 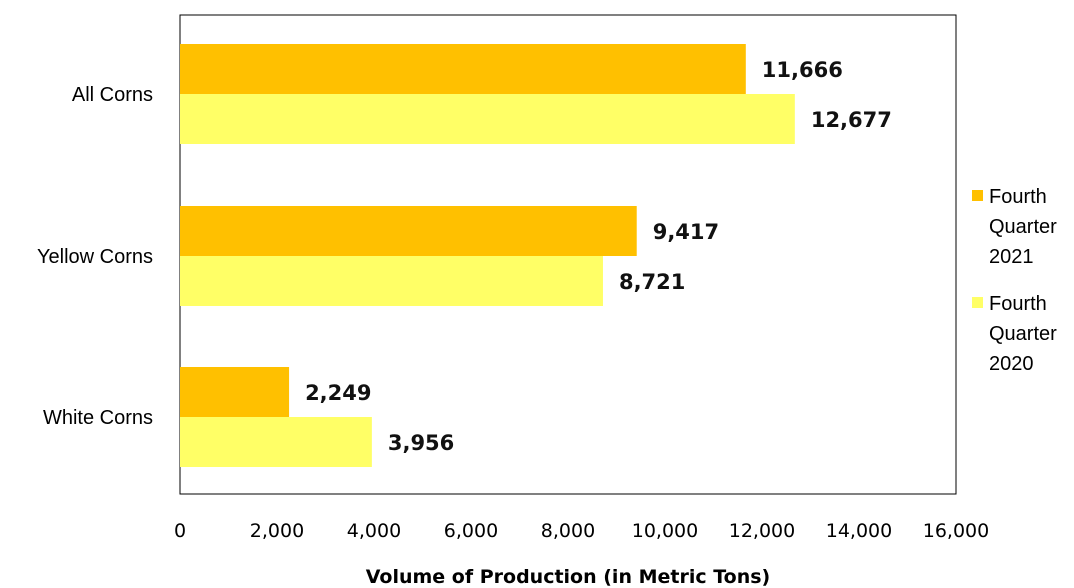 What do you see at coordinates (98, 418) in the screenshot?
I see `category-label: White Corns` at bounding box center [98, 418].